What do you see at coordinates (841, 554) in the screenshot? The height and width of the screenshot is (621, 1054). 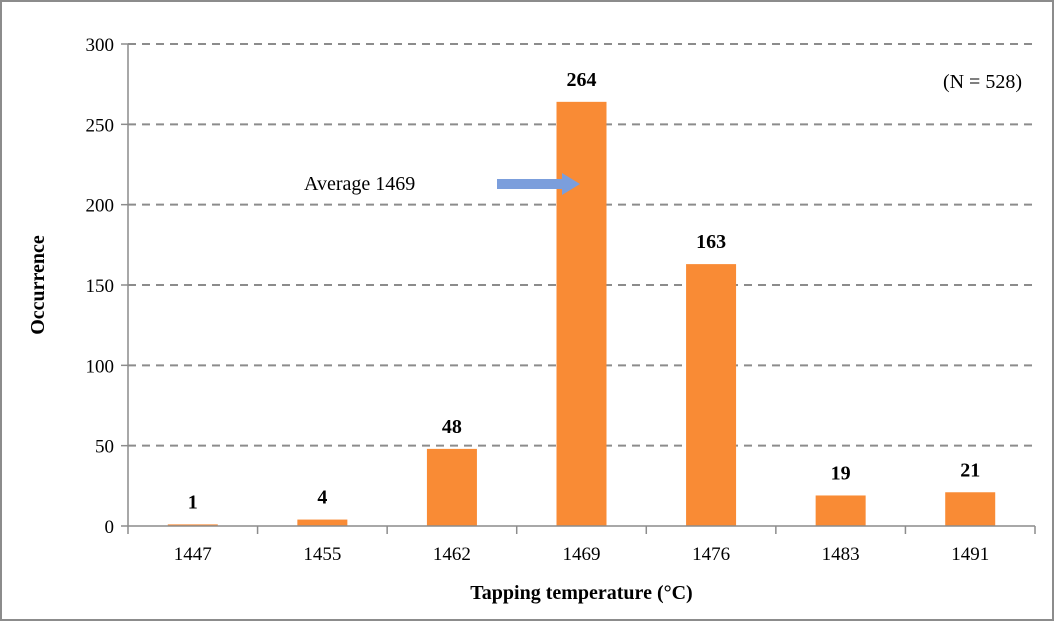 I see `x-tick-label: 1483` at bounding box center [841, 554].